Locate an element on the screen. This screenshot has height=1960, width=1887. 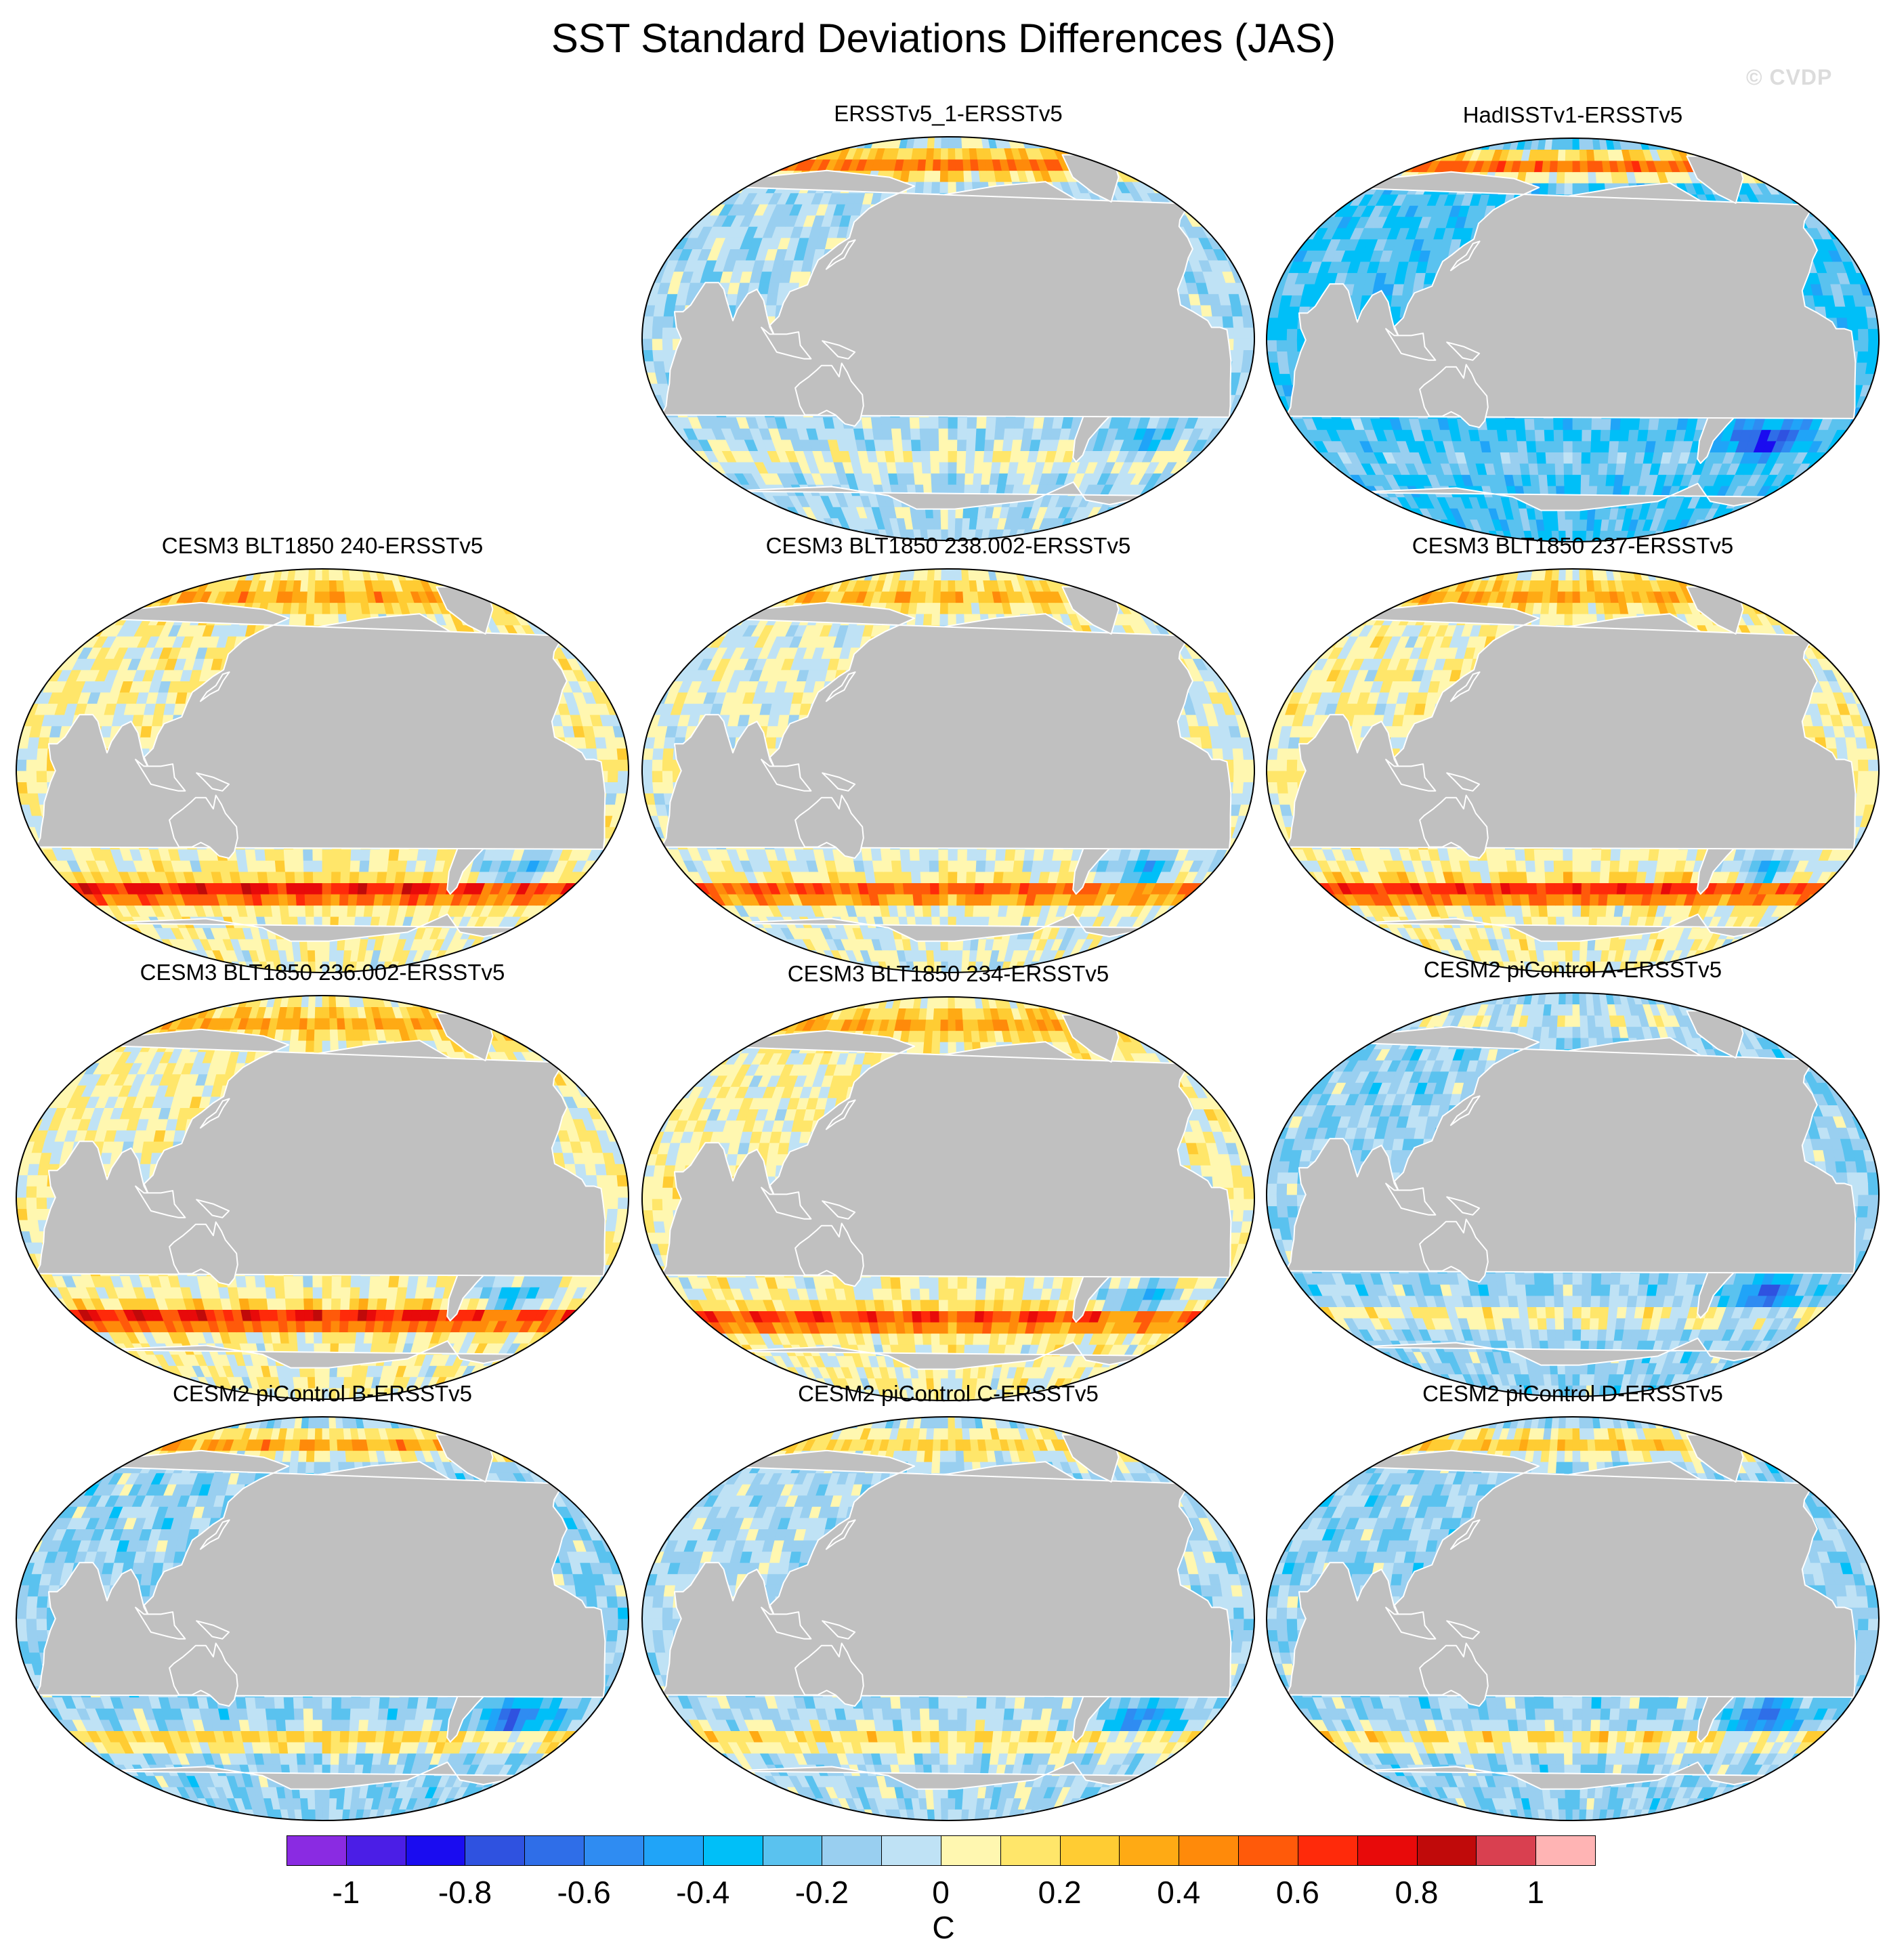
japan-land is located at coordinates (840, 254).